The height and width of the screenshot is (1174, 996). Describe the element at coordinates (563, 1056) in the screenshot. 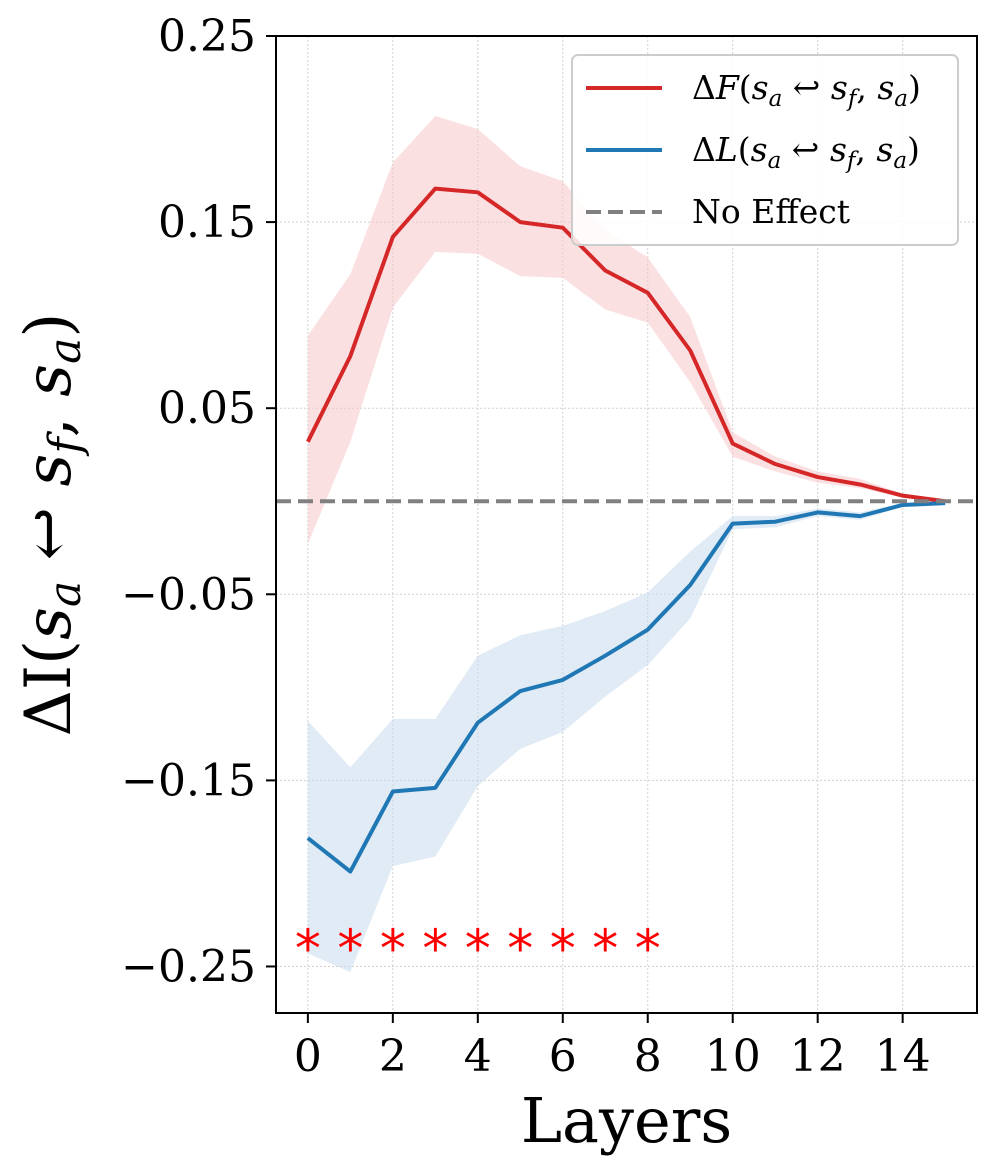

I see `x-tick-label: 6` at that location.